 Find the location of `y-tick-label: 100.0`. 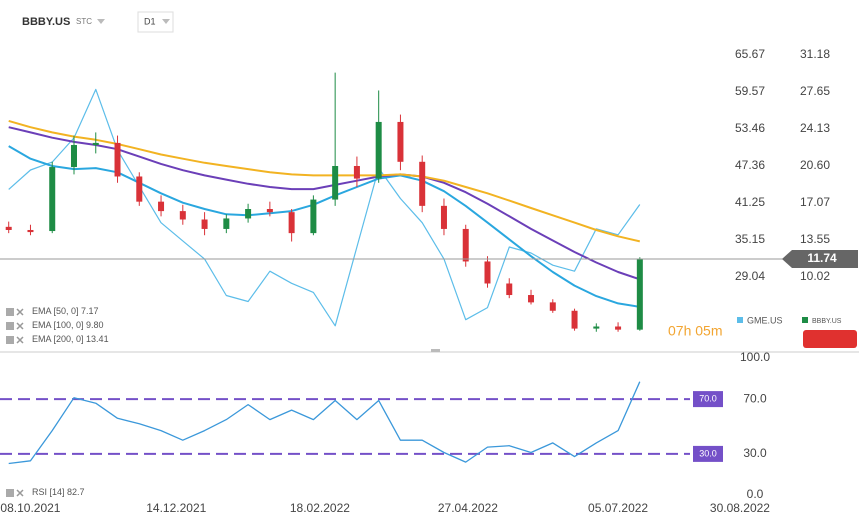

y-tick-label: 100.0 is located at coordinates (755, 357).